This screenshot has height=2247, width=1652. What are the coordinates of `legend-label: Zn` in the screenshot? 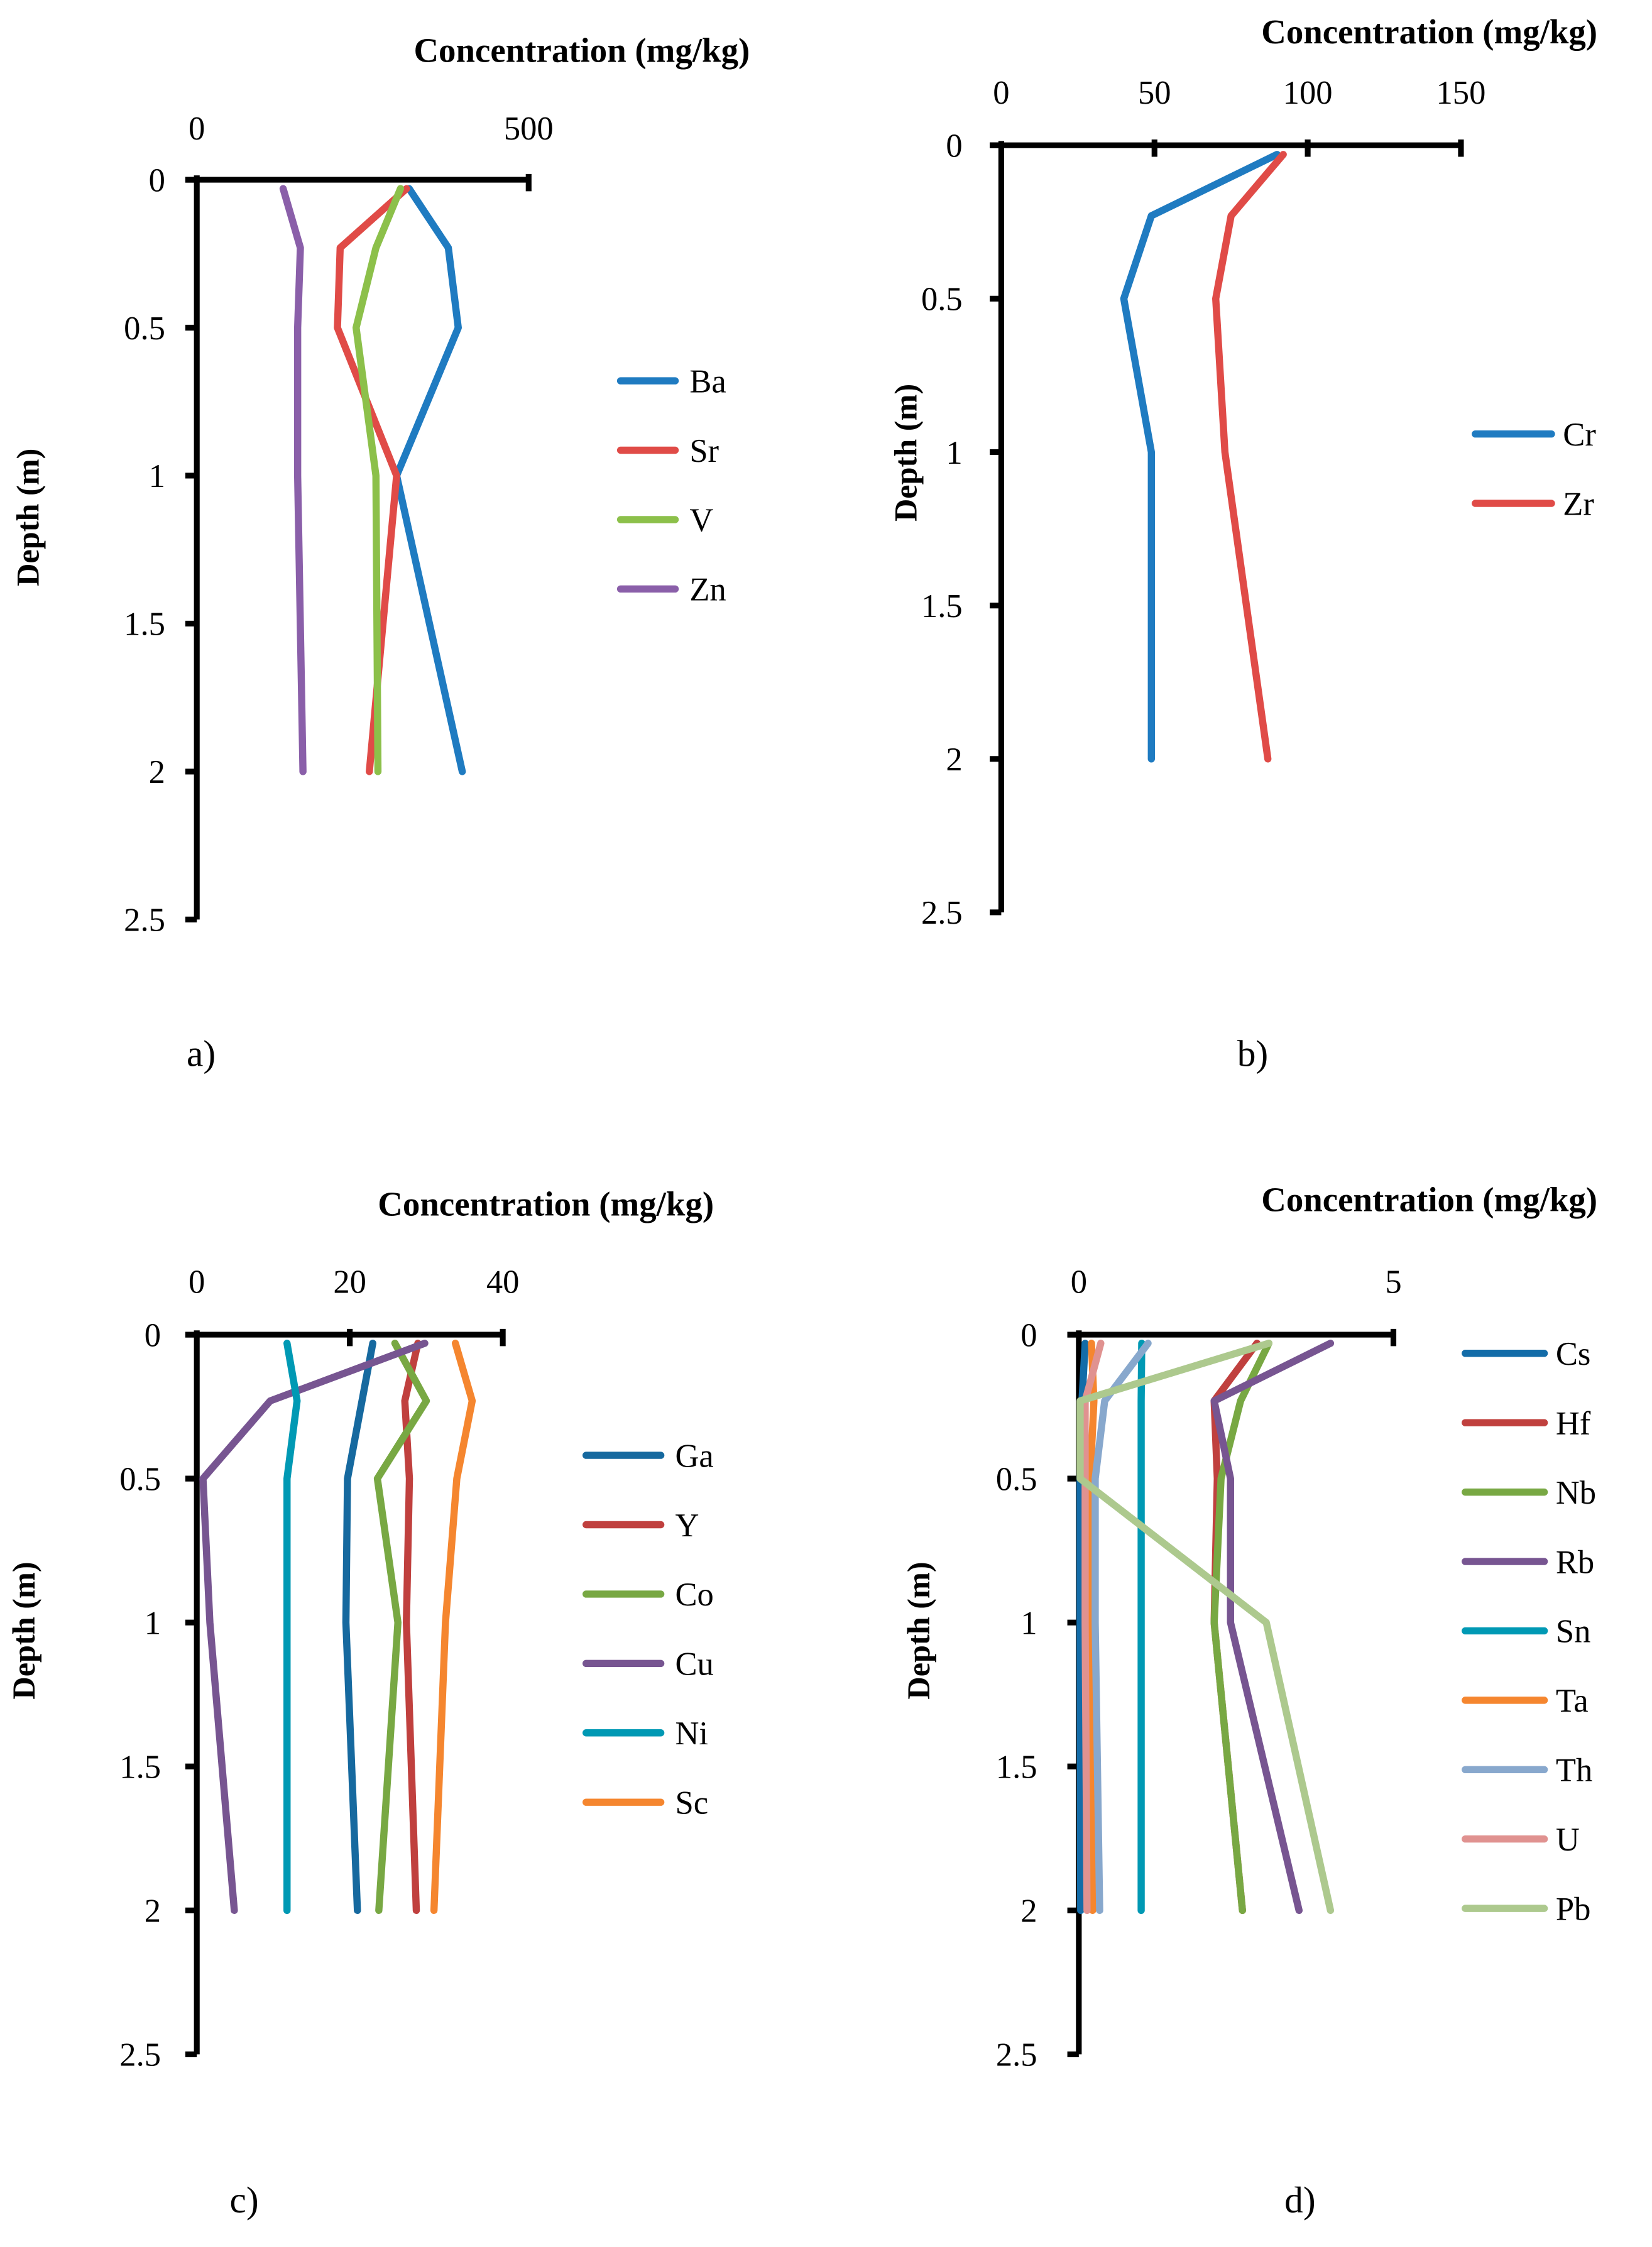 It's located at (707, 590).